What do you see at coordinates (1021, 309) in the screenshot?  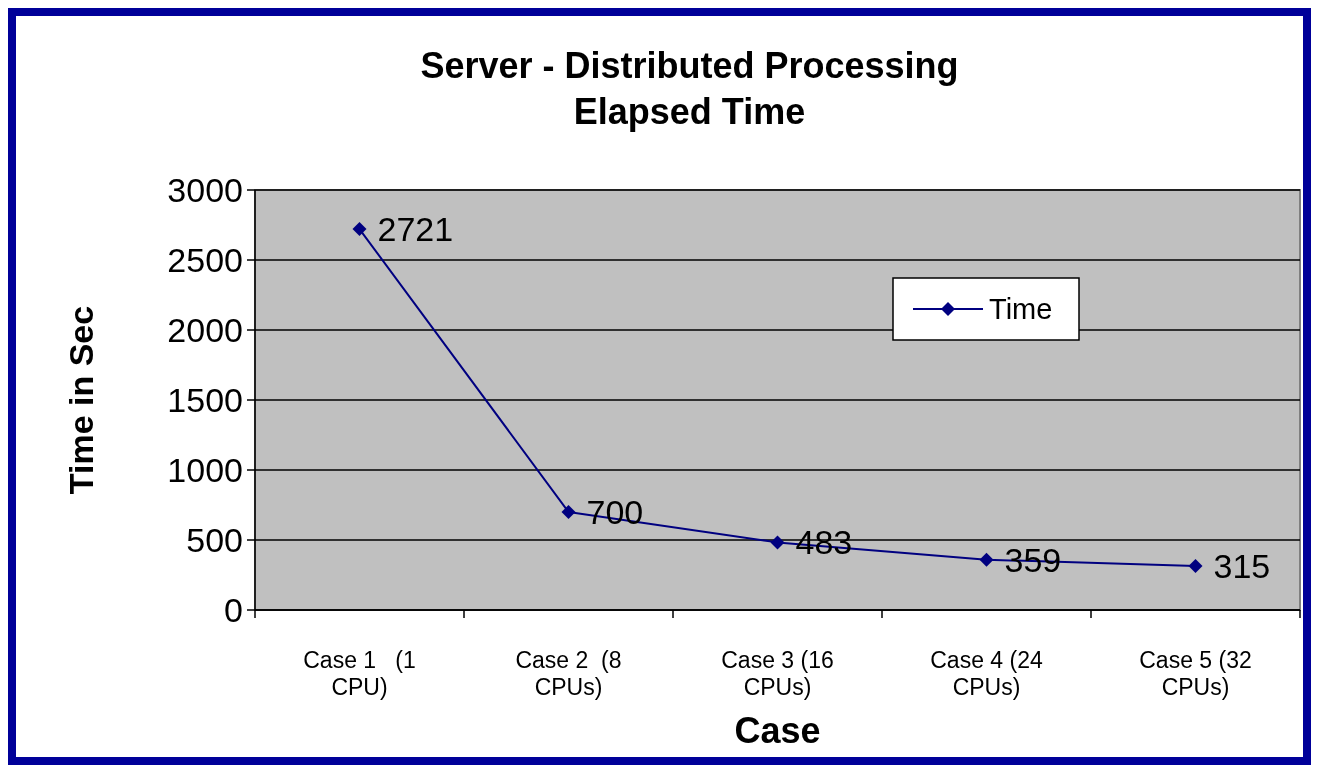 I see `legend-label: Time` at bounding box center [1021, 309].